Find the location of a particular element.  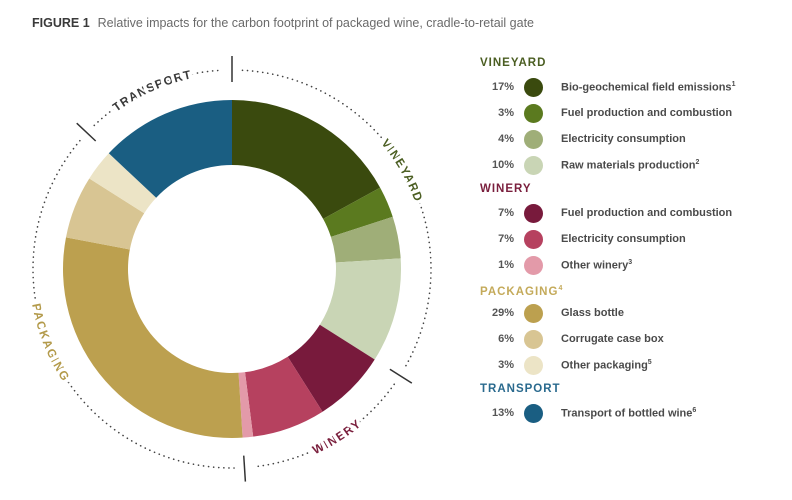

legend-item: 7% Fuel production and combustion is located at coordinates (630, 213).